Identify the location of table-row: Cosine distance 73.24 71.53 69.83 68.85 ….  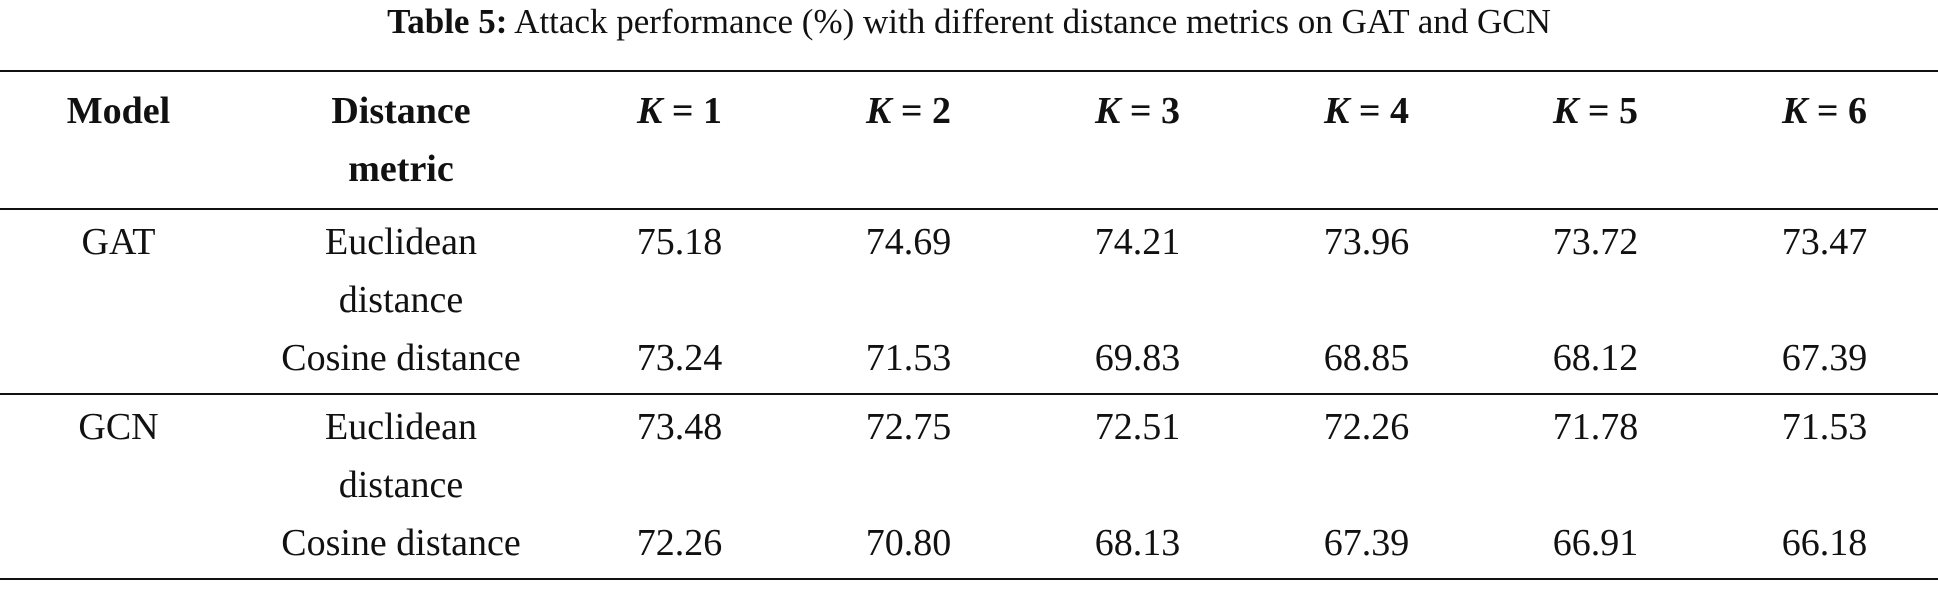
(969, 361).